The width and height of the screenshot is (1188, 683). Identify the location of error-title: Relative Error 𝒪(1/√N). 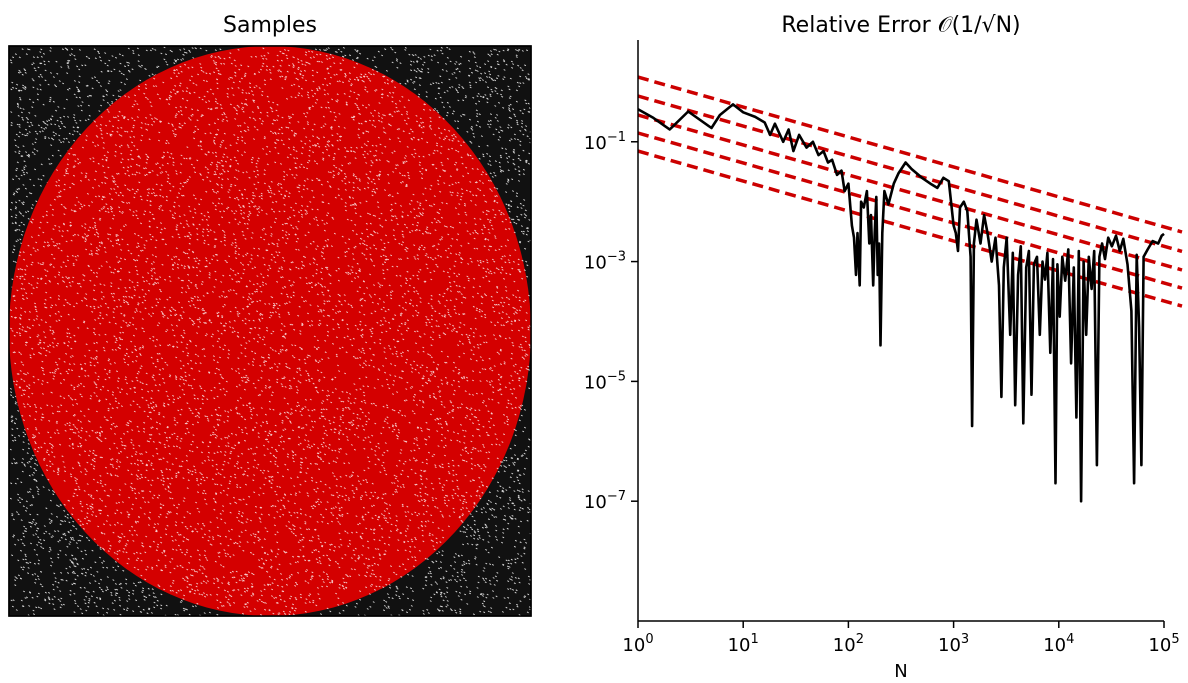
(900, 25).